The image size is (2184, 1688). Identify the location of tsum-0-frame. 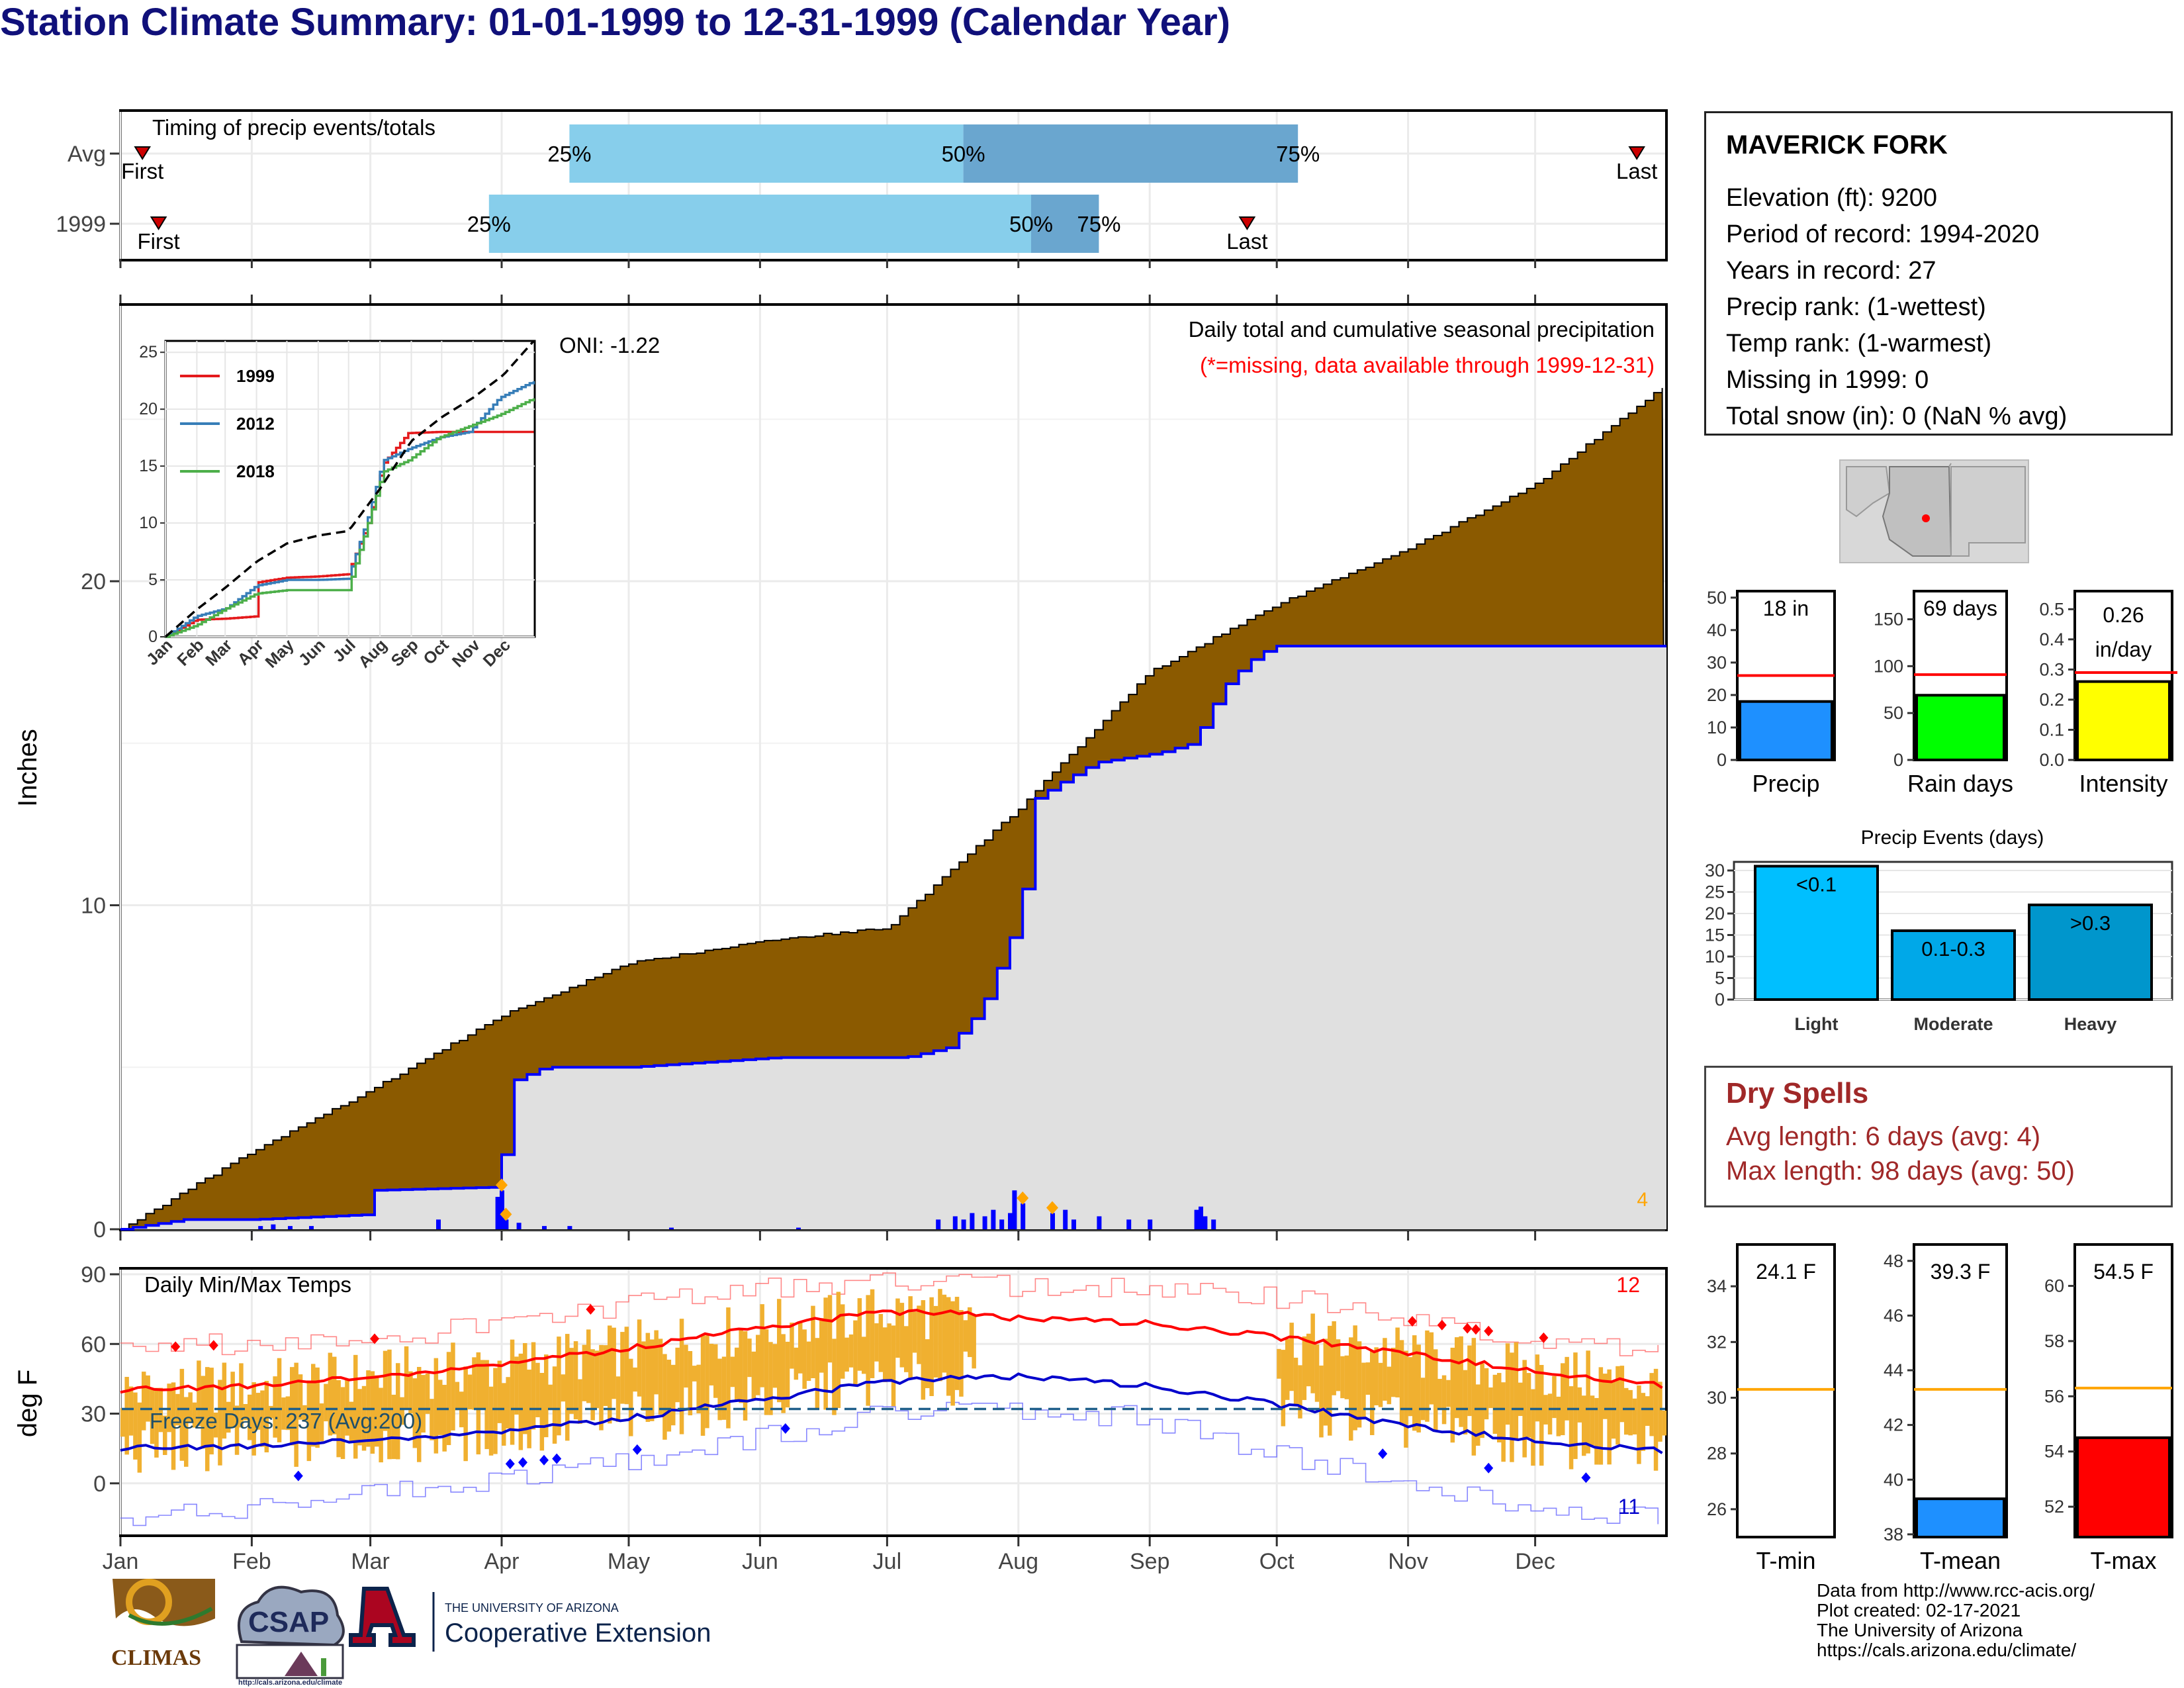
(1786, 1390).